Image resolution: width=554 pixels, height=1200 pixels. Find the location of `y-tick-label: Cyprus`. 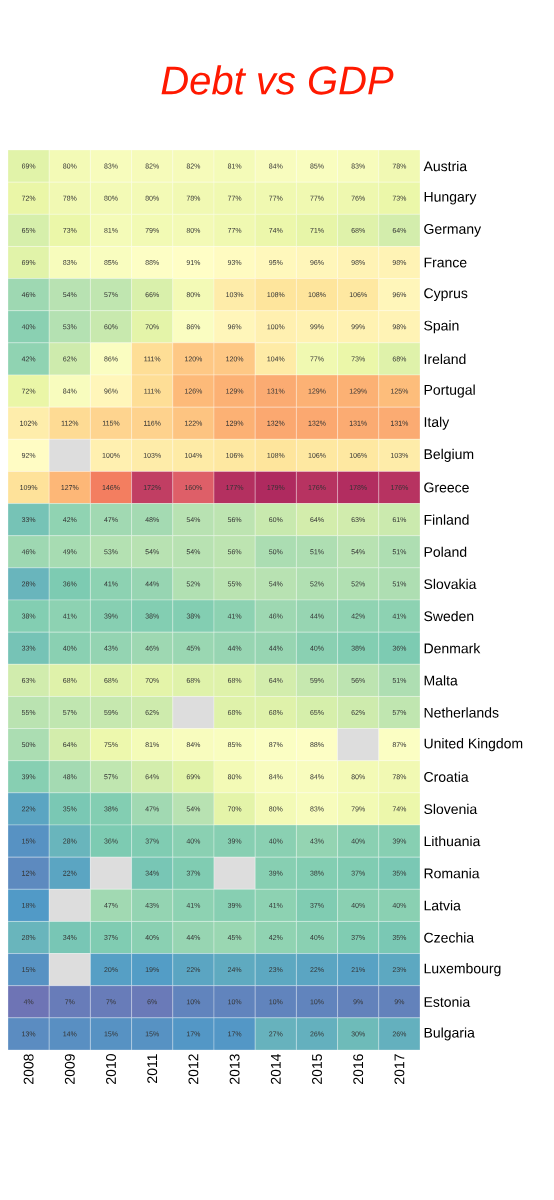

y-tick-label: Cyprus is located at coordinates (446, 294).